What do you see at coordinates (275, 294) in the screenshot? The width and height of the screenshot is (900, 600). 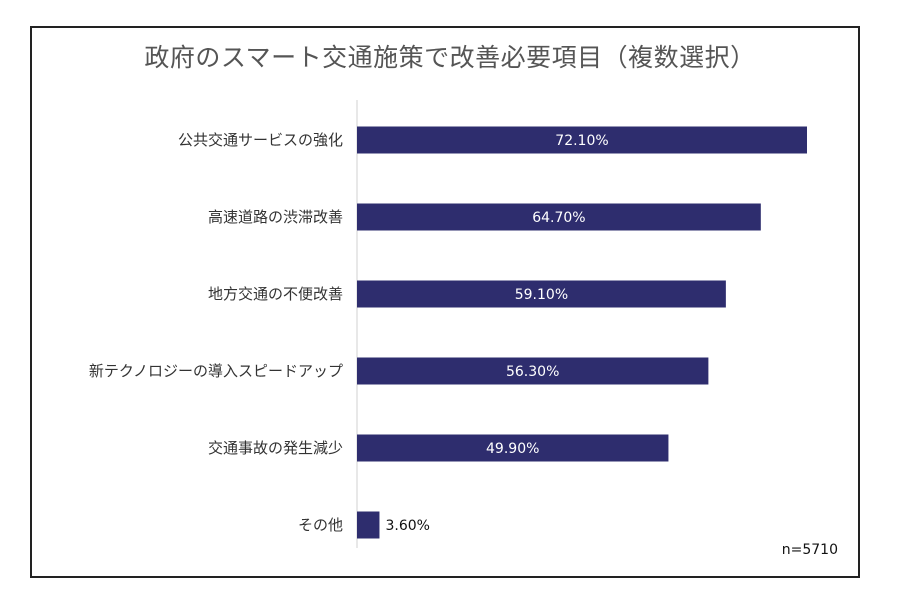 I see `category-label: 地方交通の不便改善` at bounding box center [275, 294].